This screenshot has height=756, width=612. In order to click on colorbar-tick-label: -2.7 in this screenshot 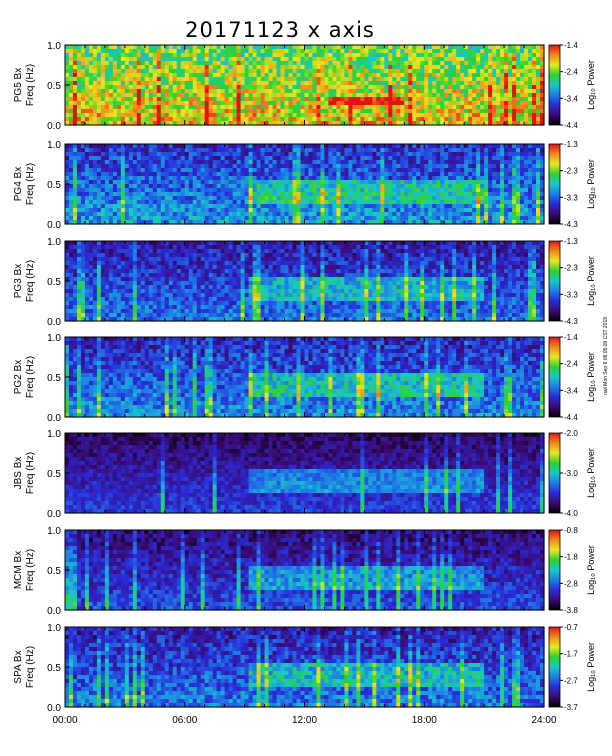, I will do `click(571, 680)`.